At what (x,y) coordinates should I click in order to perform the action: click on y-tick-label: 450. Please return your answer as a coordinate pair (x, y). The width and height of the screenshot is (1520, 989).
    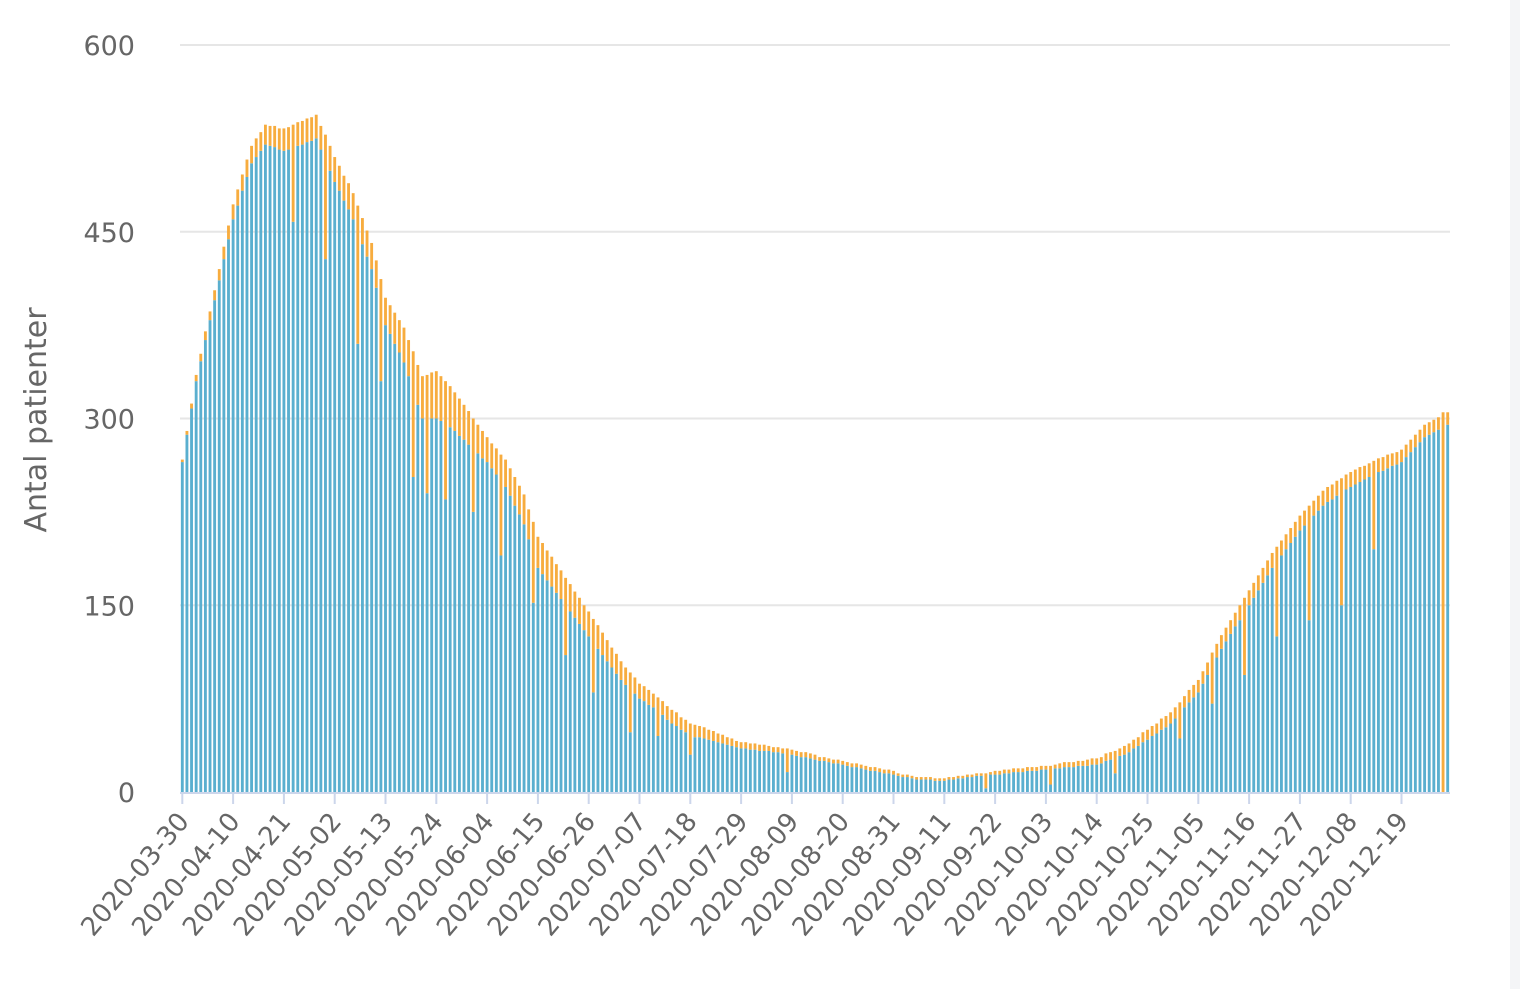
    Looking at the image, I should click on (109, 233).